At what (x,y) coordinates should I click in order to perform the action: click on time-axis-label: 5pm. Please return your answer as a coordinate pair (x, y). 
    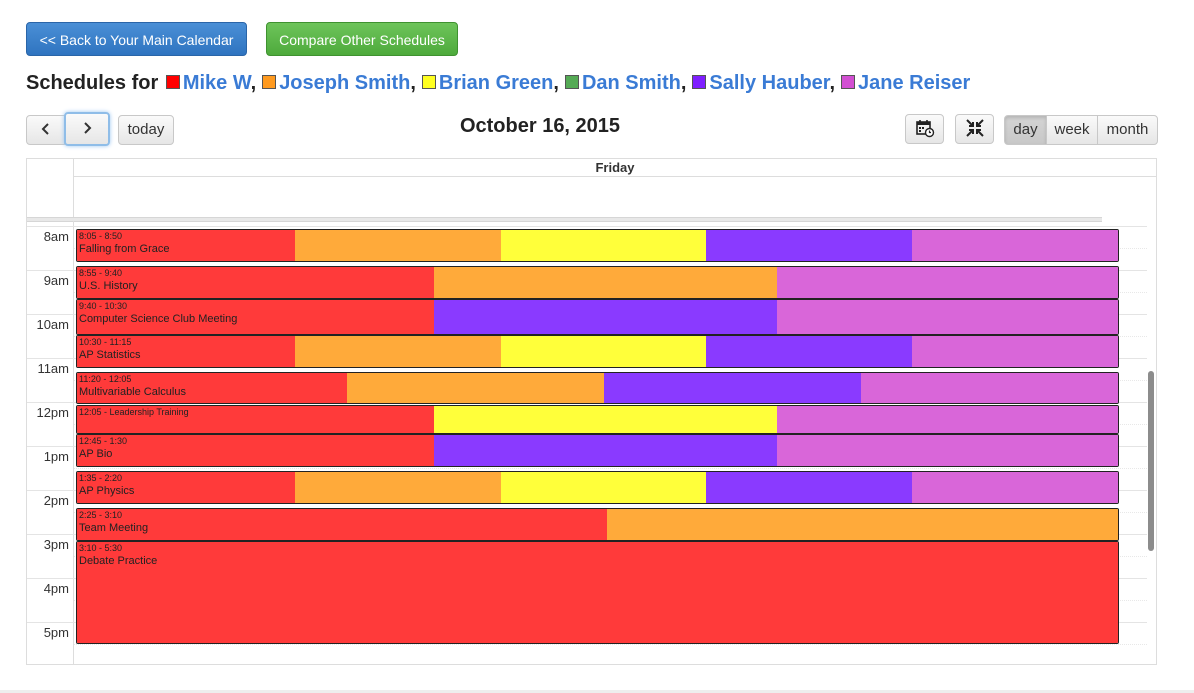
    Looking at the image, I should click on (56, 632).